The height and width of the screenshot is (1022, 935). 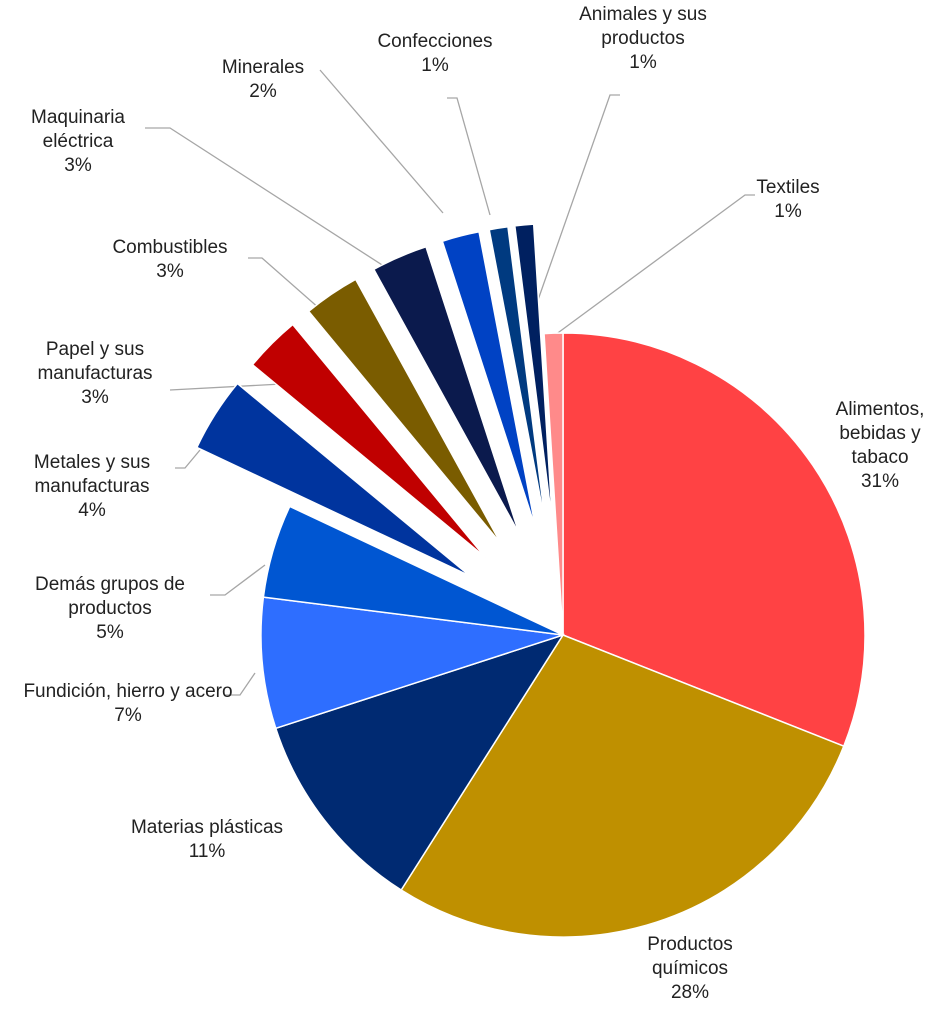 What do you see at coordinates (110, 632) in the screenshot?
I see `percent-label: 5%` at bounding box center [110, 632].